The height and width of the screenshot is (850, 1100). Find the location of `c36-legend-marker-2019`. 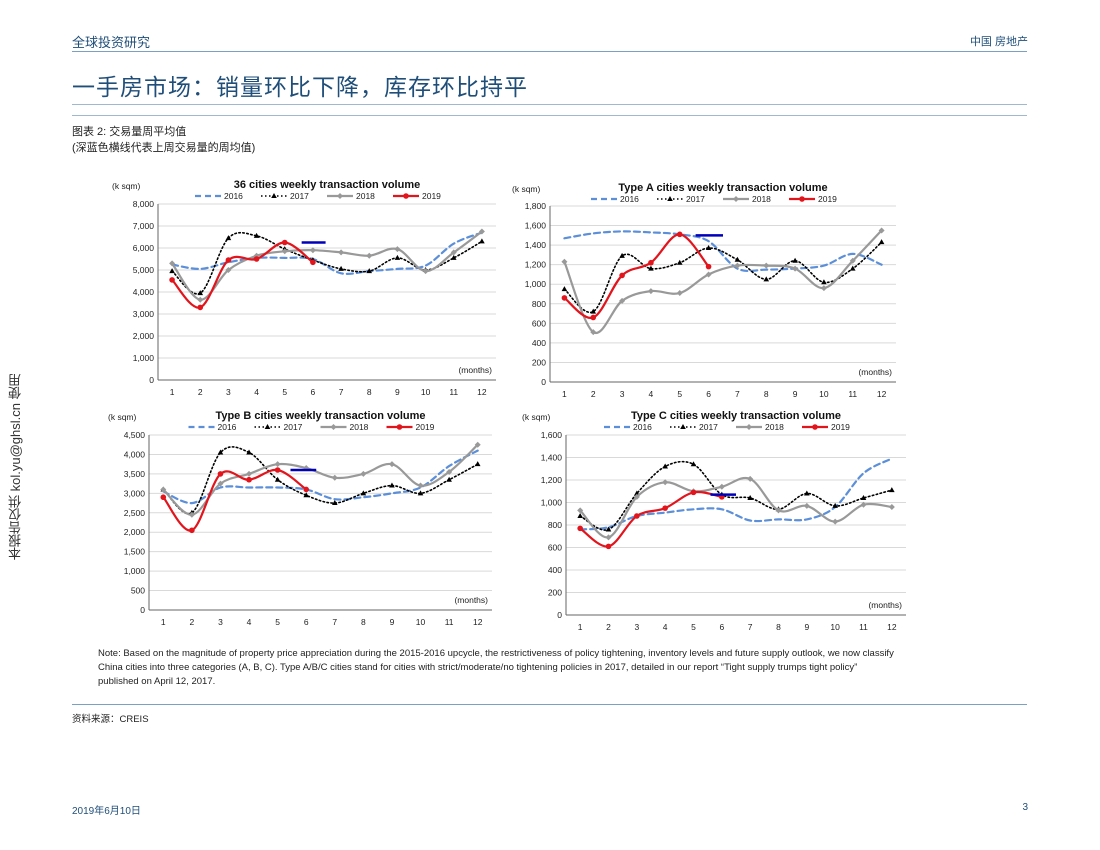

c36-legend-marker-2019 is located at coordinates (406, 196).